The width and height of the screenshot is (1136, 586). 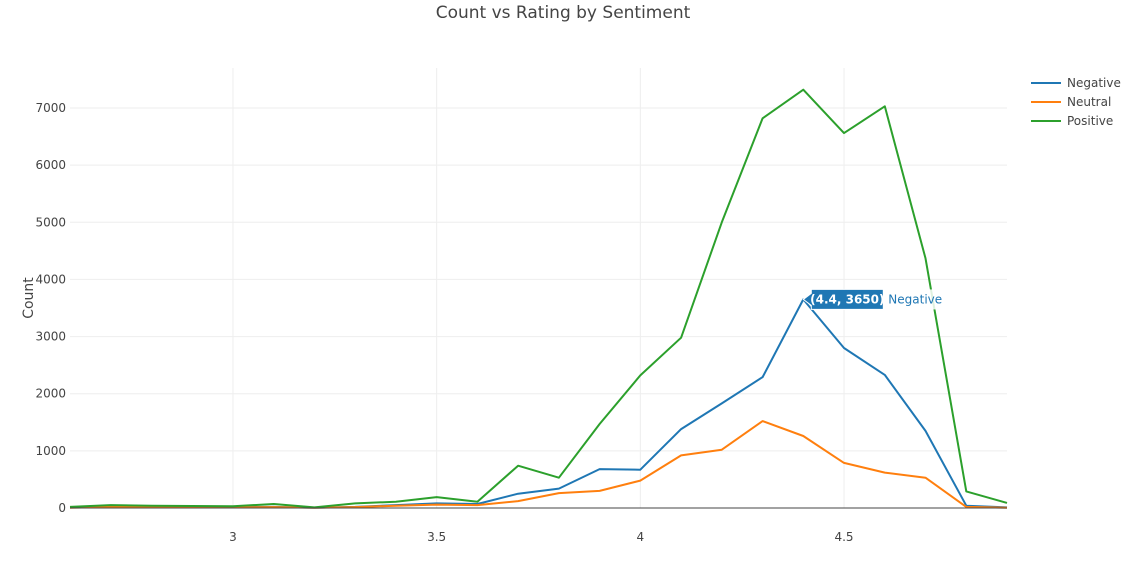 What do you see at coordinates (1089, 102) in the screenshot?
I see `legend-label: Neutral` at bounding box center [1089, 102].